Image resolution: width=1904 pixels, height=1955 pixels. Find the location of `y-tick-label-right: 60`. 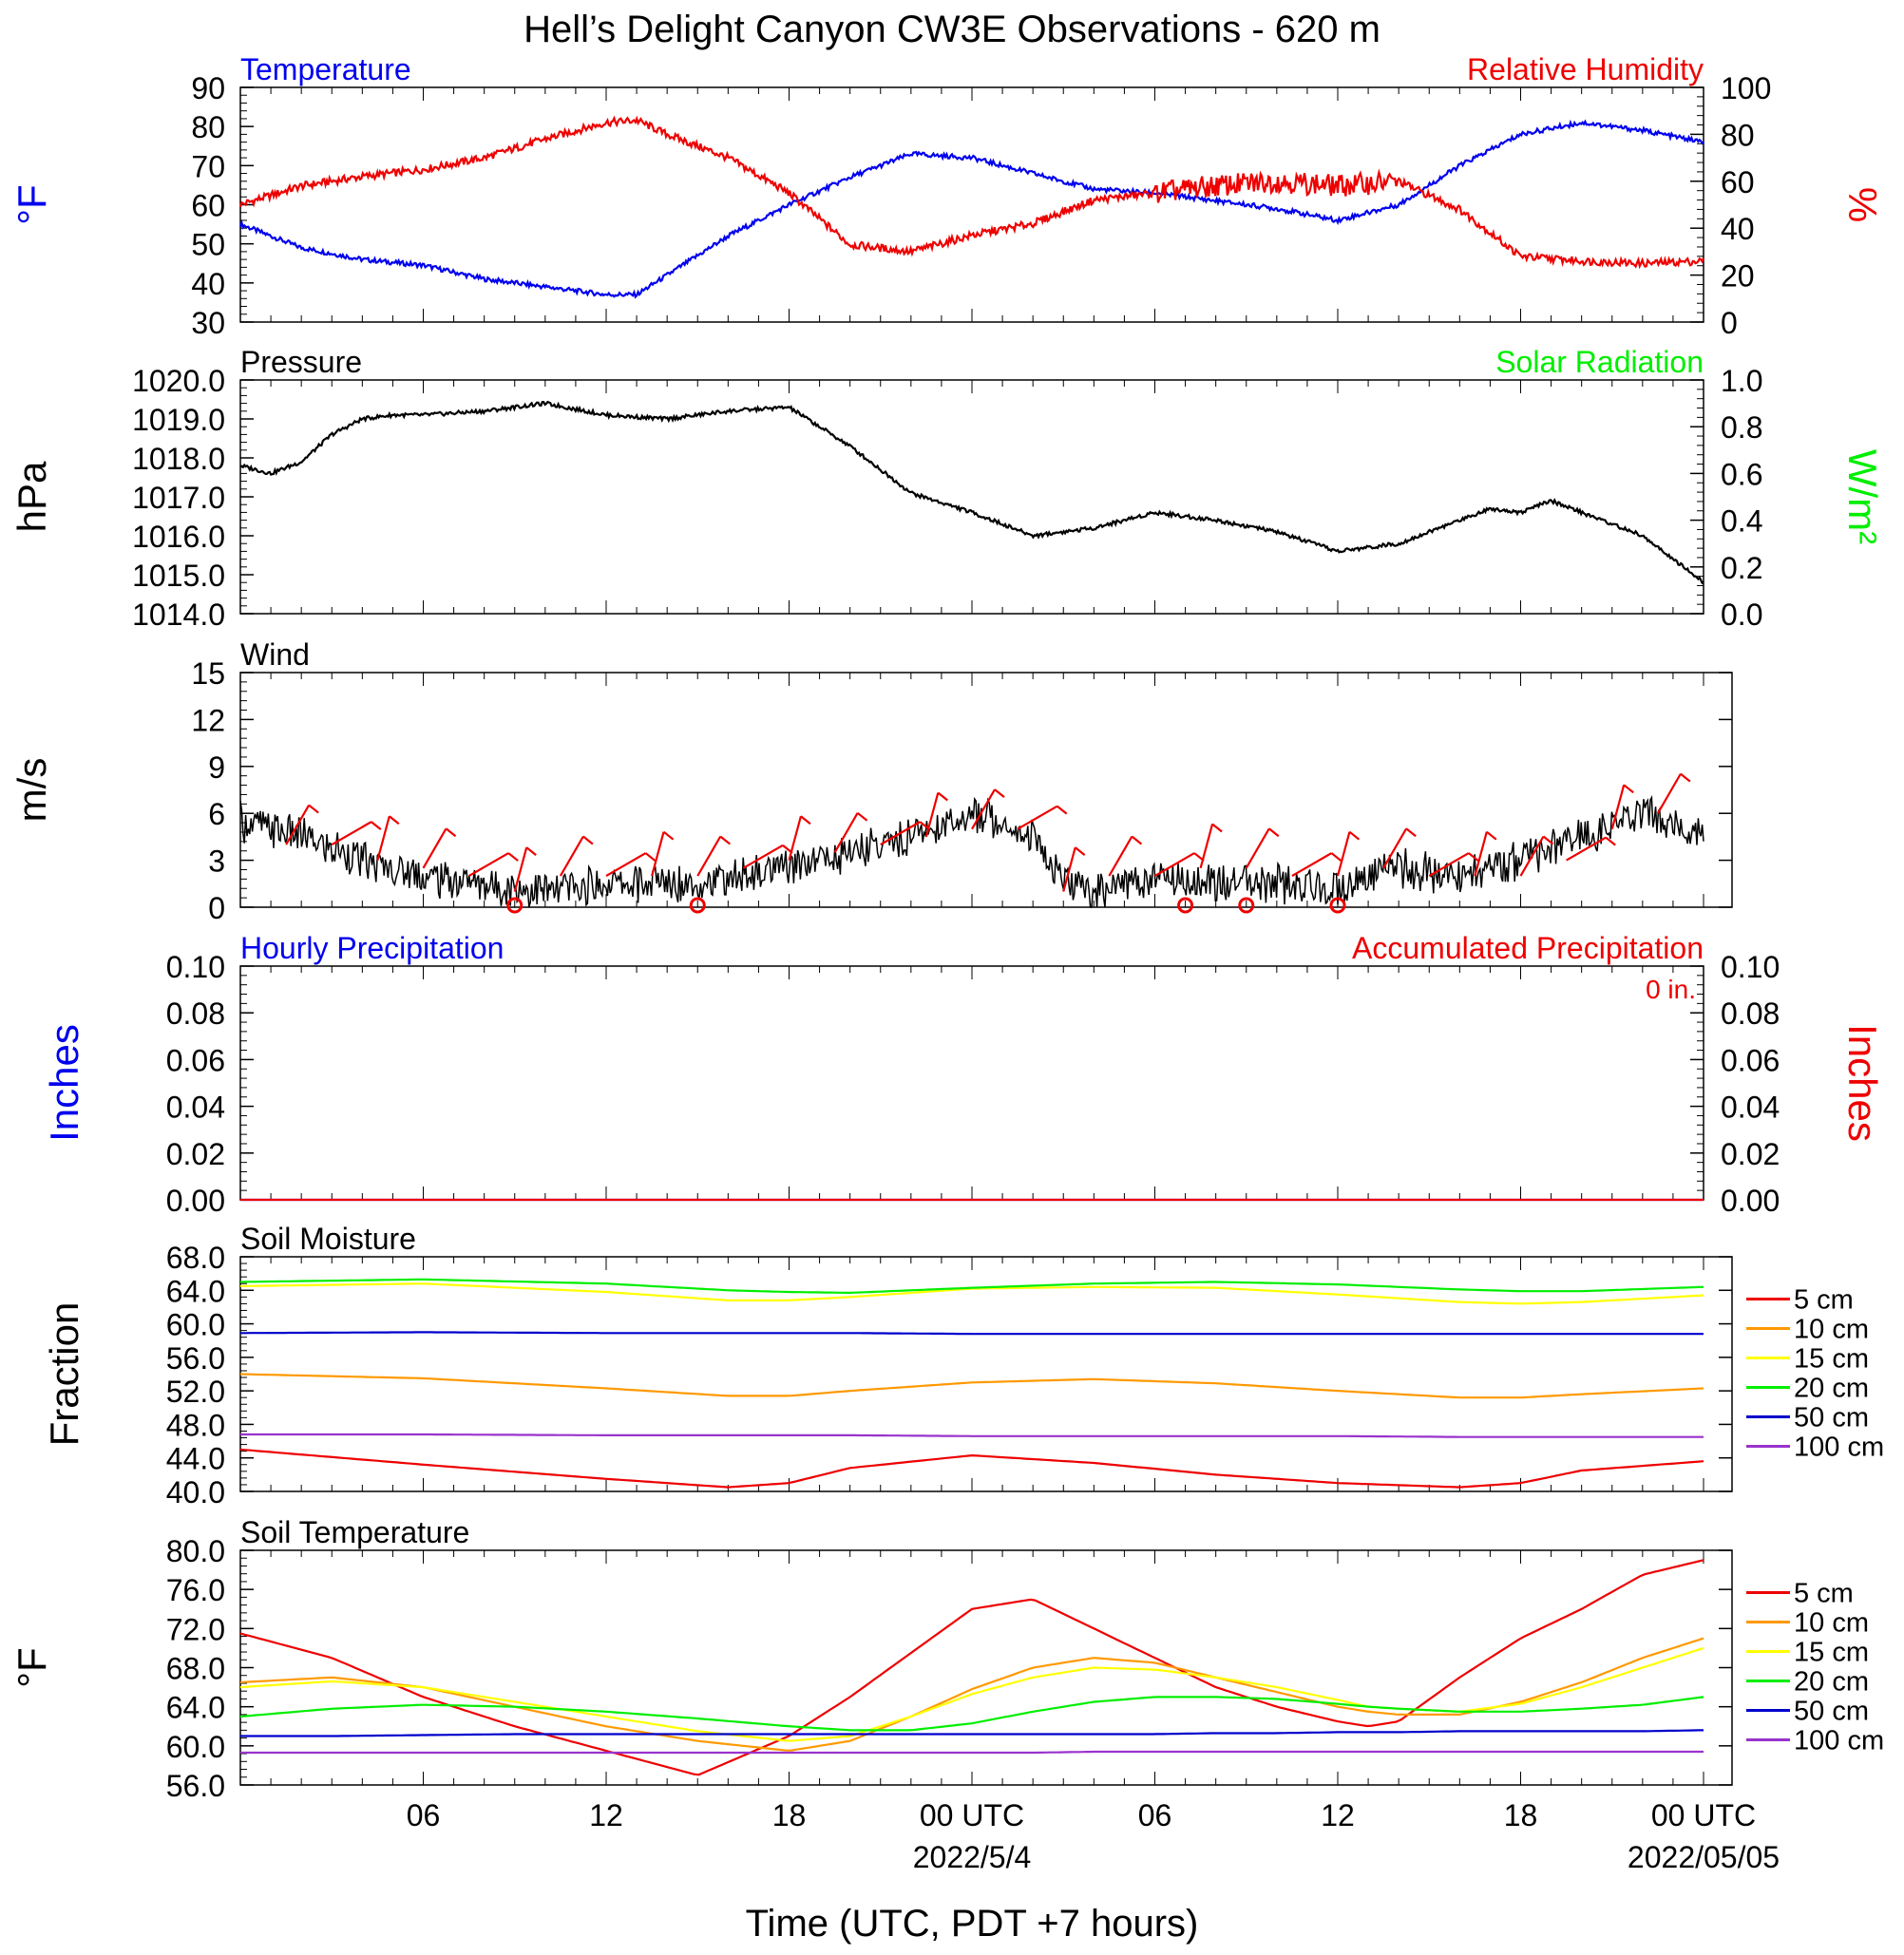

y-tick-label-right: 60 is located at coordinates (1738, 182).